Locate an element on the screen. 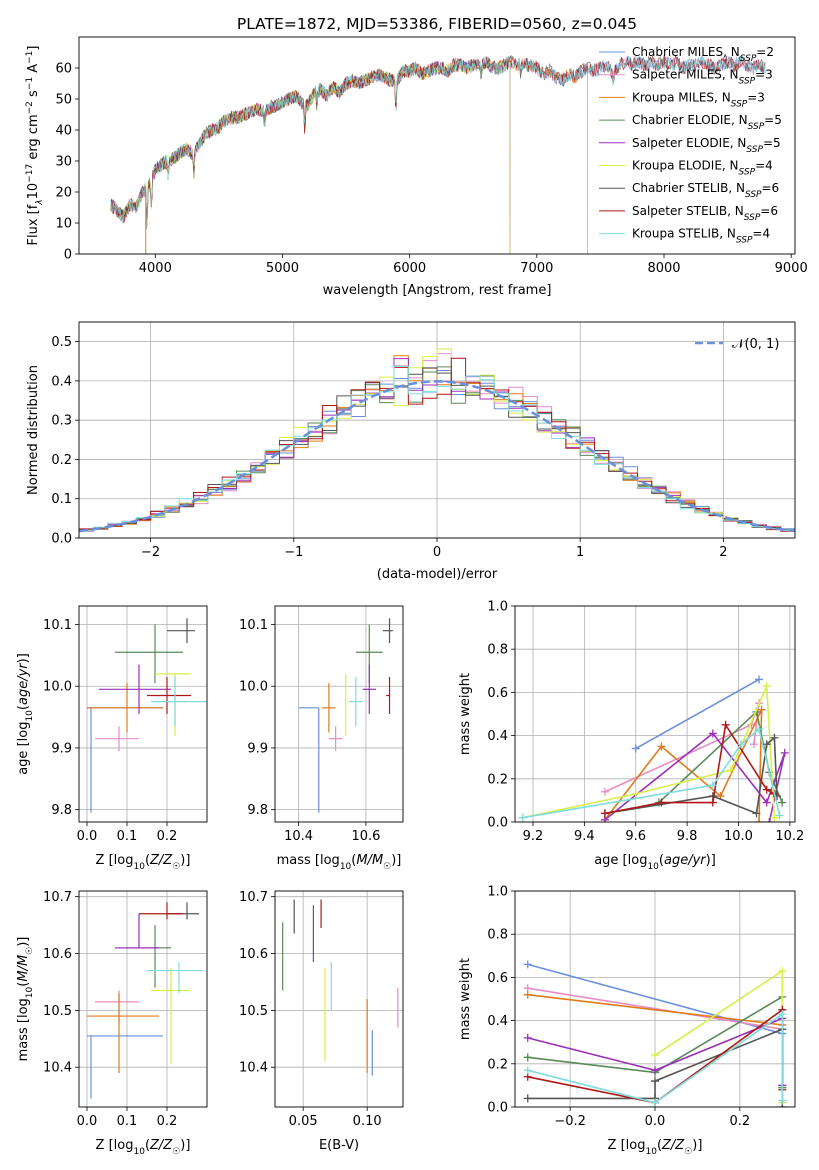 The width and height of the screenshot is (819, 1170). histogram-step is located at coordinates (437, 447).